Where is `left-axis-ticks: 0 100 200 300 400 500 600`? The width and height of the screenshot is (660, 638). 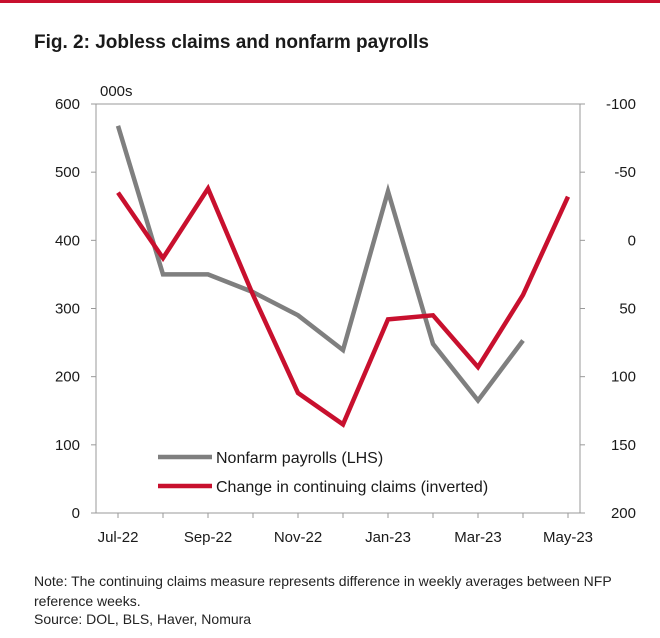 left-axis-ticks: 0 100 200 300 400 500 600 is located at coordinates (75, 309).